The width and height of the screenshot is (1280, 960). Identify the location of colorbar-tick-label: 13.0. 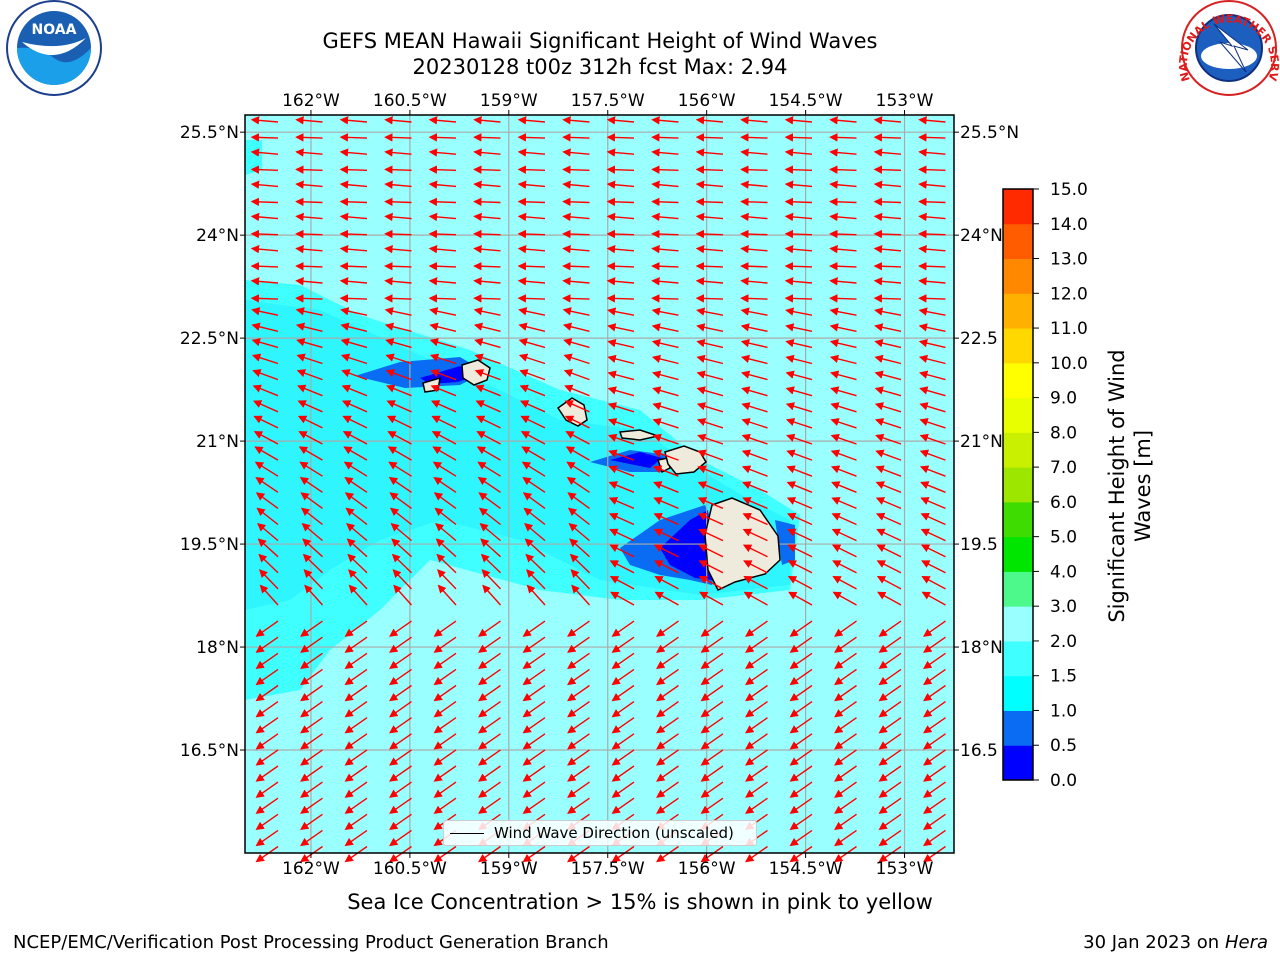
(1069, 260).